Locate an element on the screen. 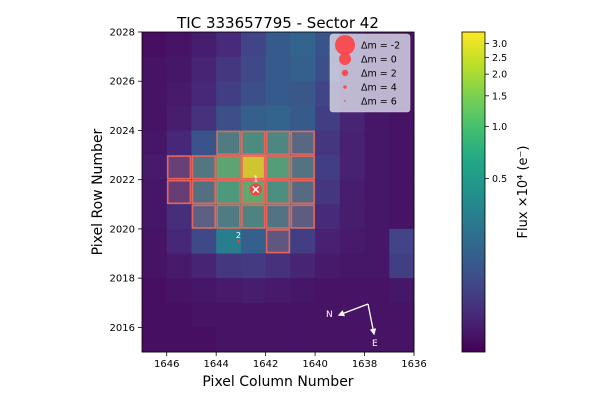 The width and height of the screenshot is (600, 404). legend-marker is located at coordinates (345, 73).